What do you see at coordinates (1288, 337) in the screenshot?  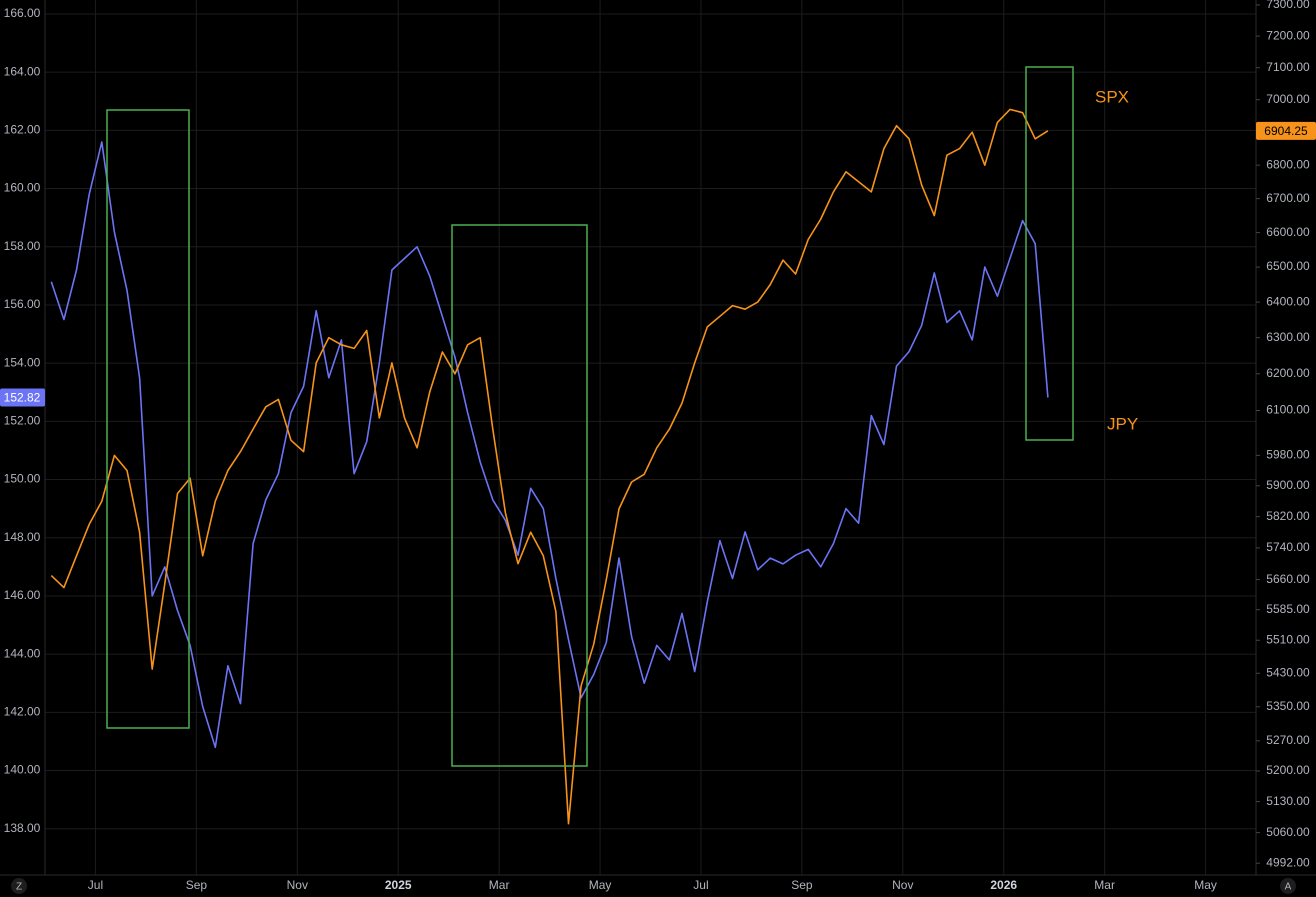 I see `y2-tick-label: 6300.00` at bounding box center [1288, 337].